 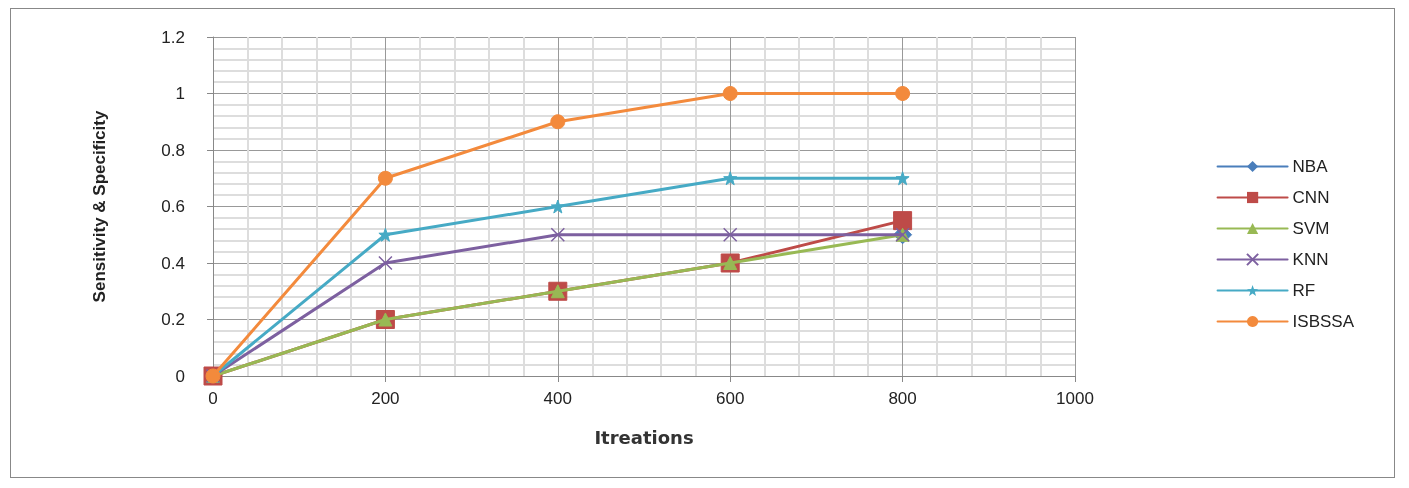 I want to click on y-tick-label: 1, so click(x=180, y=93).